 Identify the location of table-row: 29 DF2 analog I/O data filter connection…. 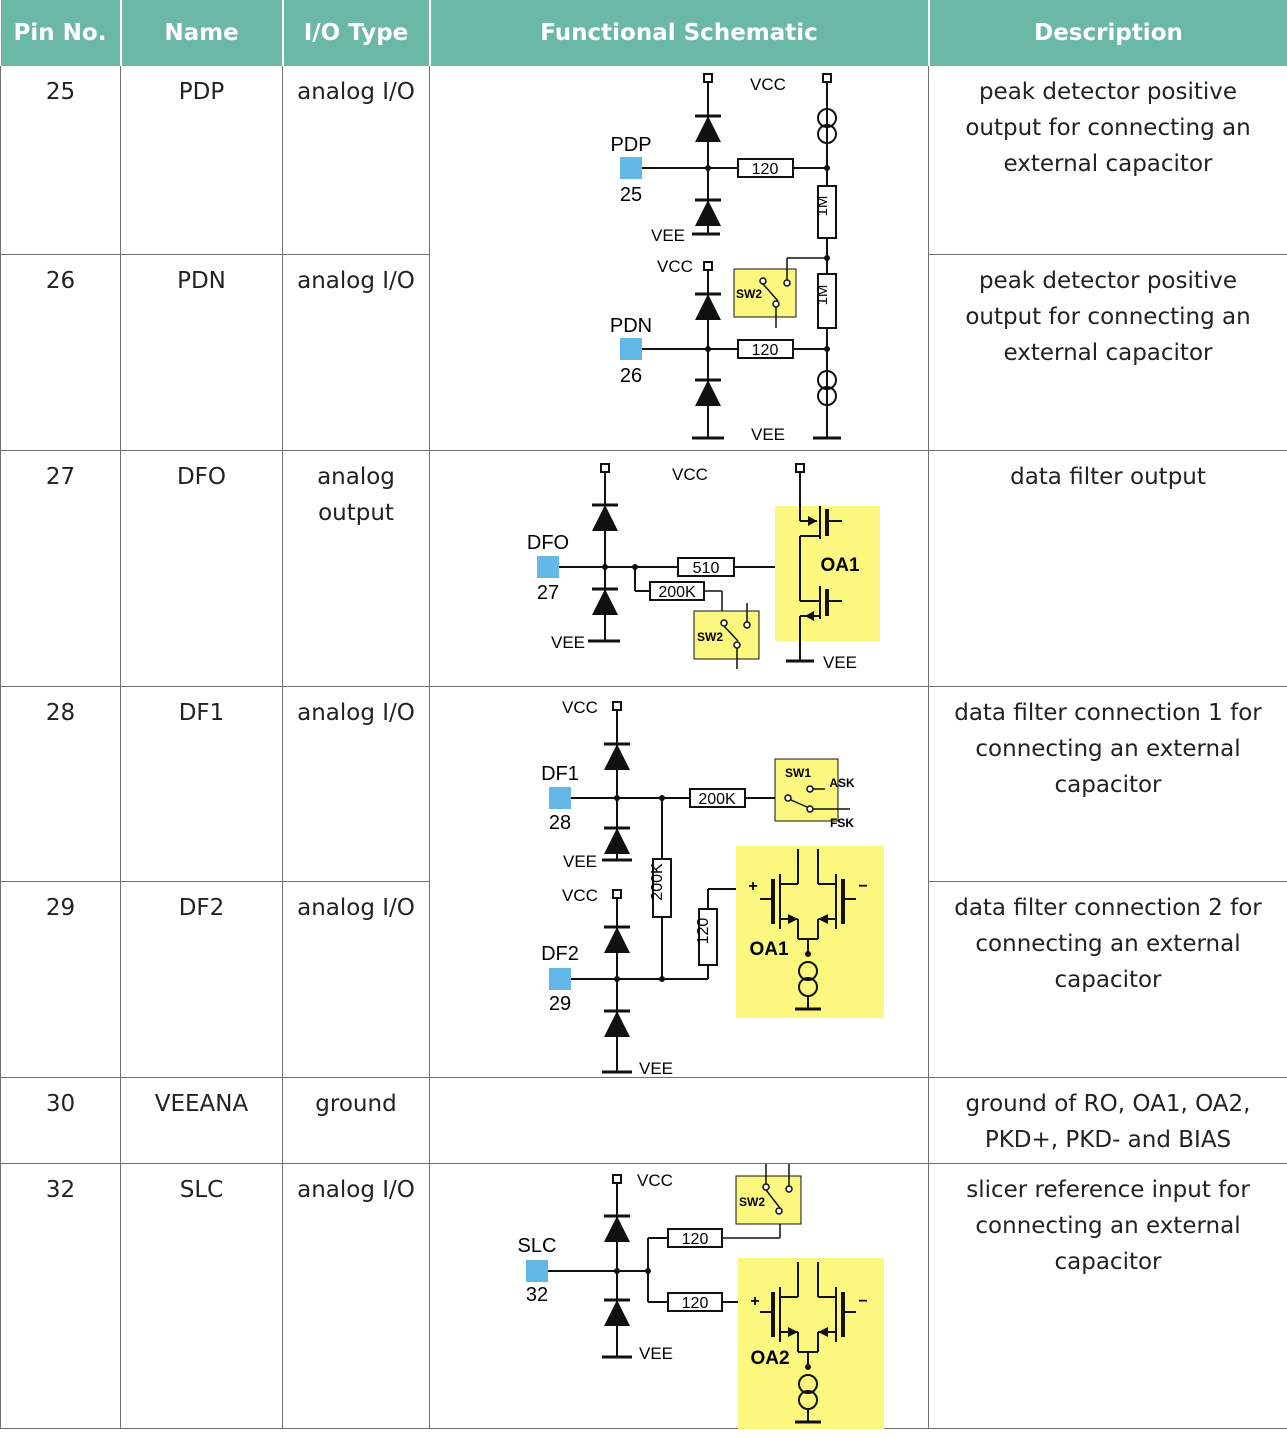
(643, 979).